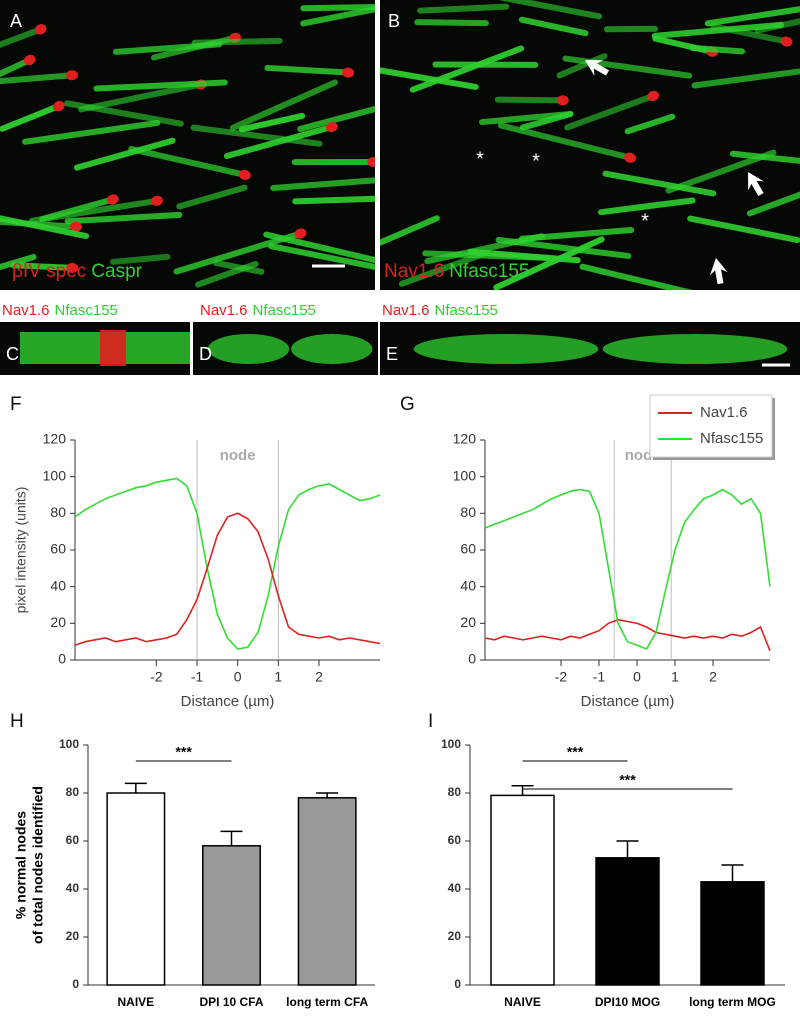 The width and height of the screenshot is (800, 1024). I want to click on x-axis-label: Distance (µm), so click(228, 701).